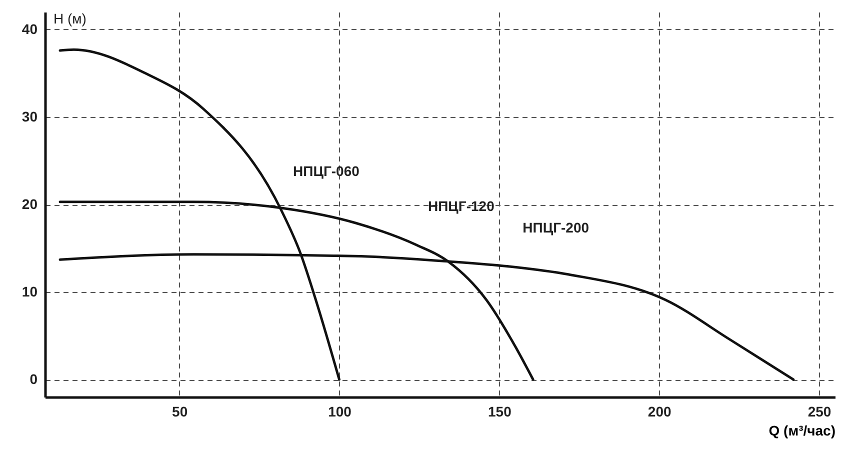  I want to click on y-axis-title: H (м), so click(70, 18).